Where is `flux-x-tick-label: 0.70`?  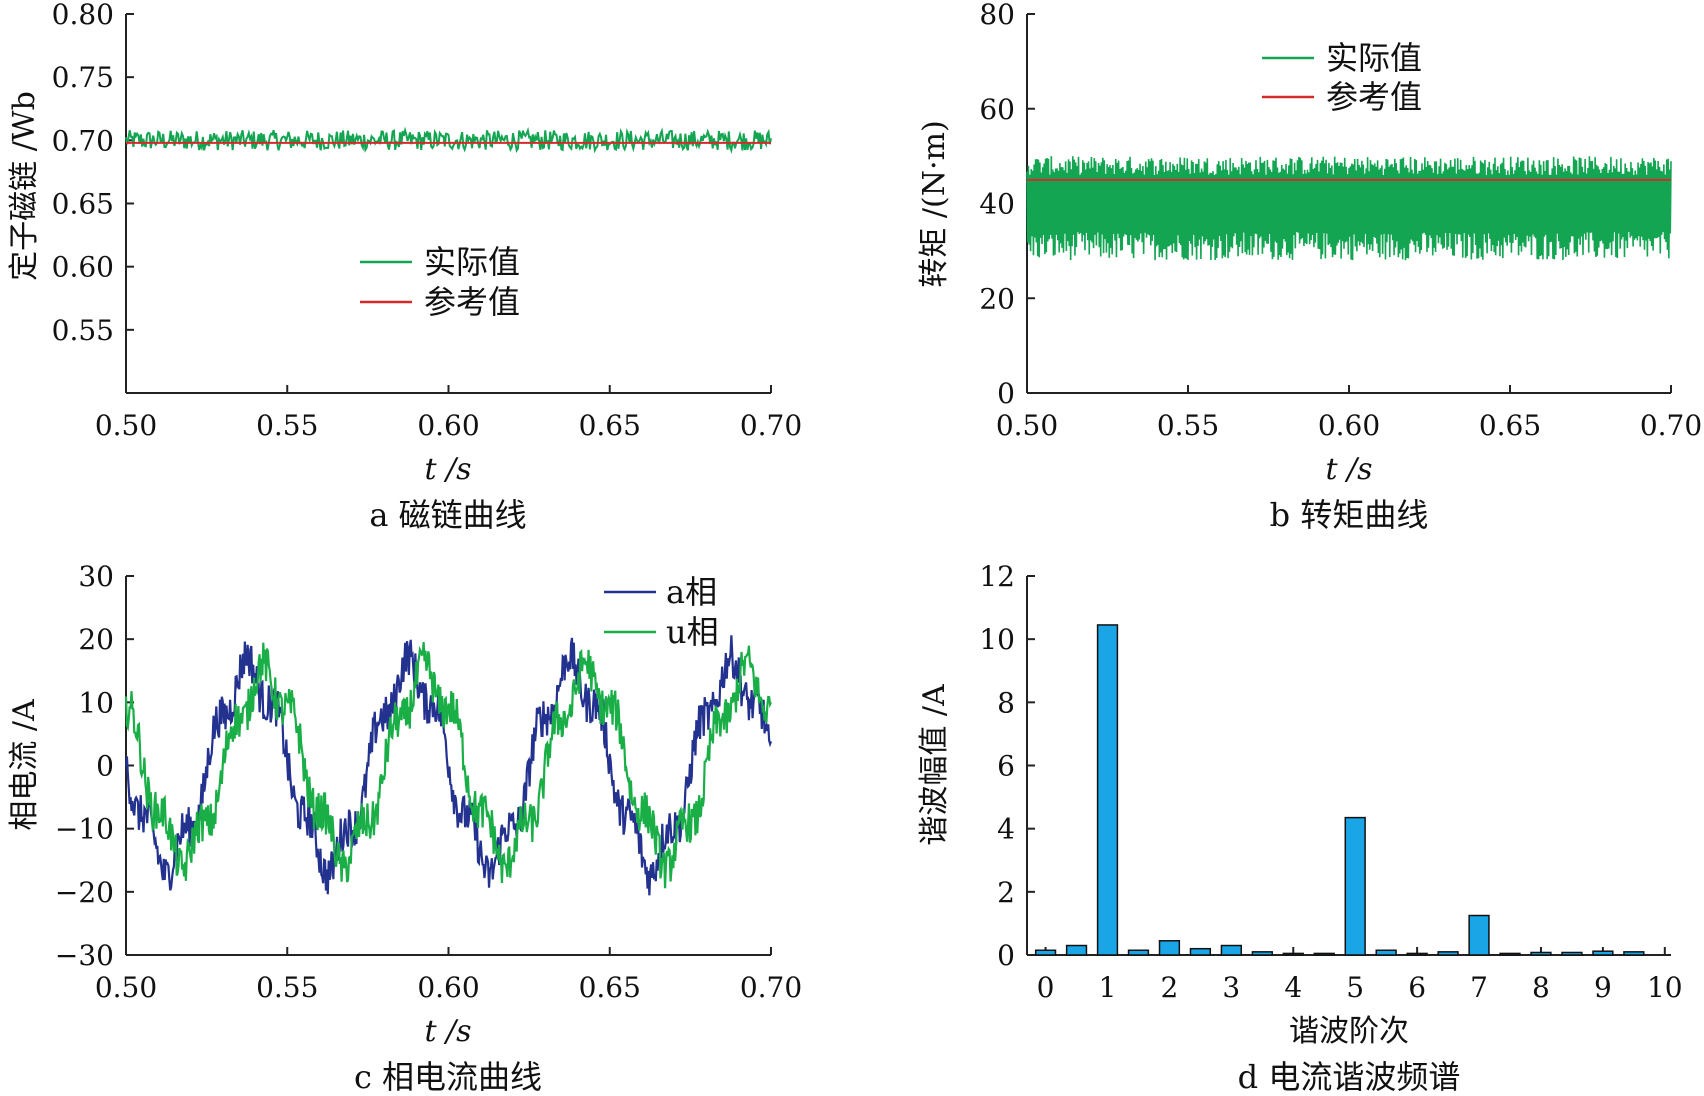
flux-x-tick-label: 0.70 is located at coordinates (771, 425).